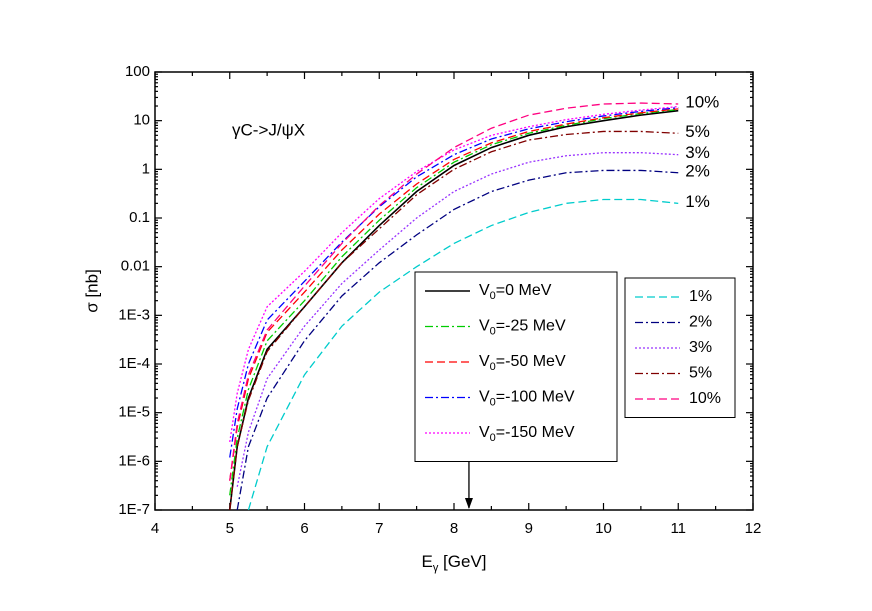 The height and width of the screenshot is (611, 872). I want to click on x-tick-label: 9, so click(529, 528).